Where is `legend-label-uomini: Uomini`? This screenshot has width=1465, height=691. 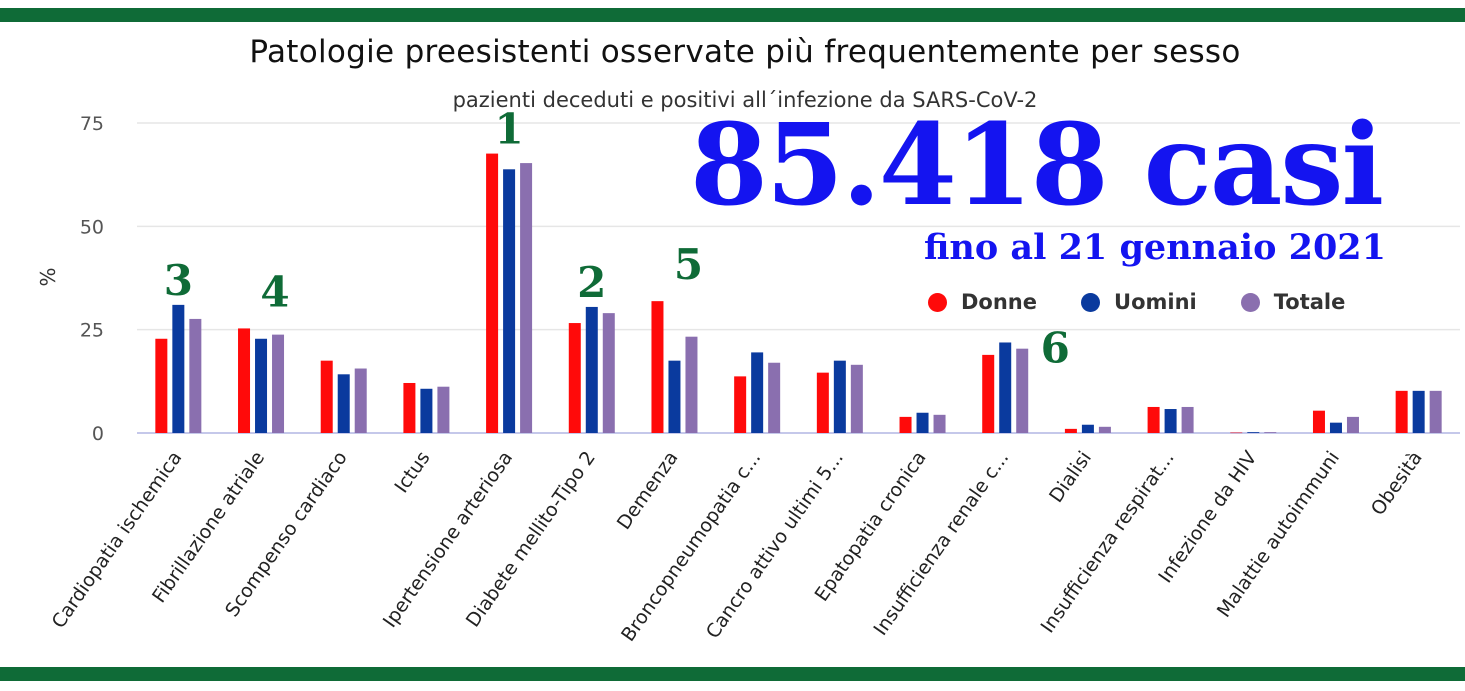 legend-label-uomini: Uomini is located at coordinates (1155, 302).